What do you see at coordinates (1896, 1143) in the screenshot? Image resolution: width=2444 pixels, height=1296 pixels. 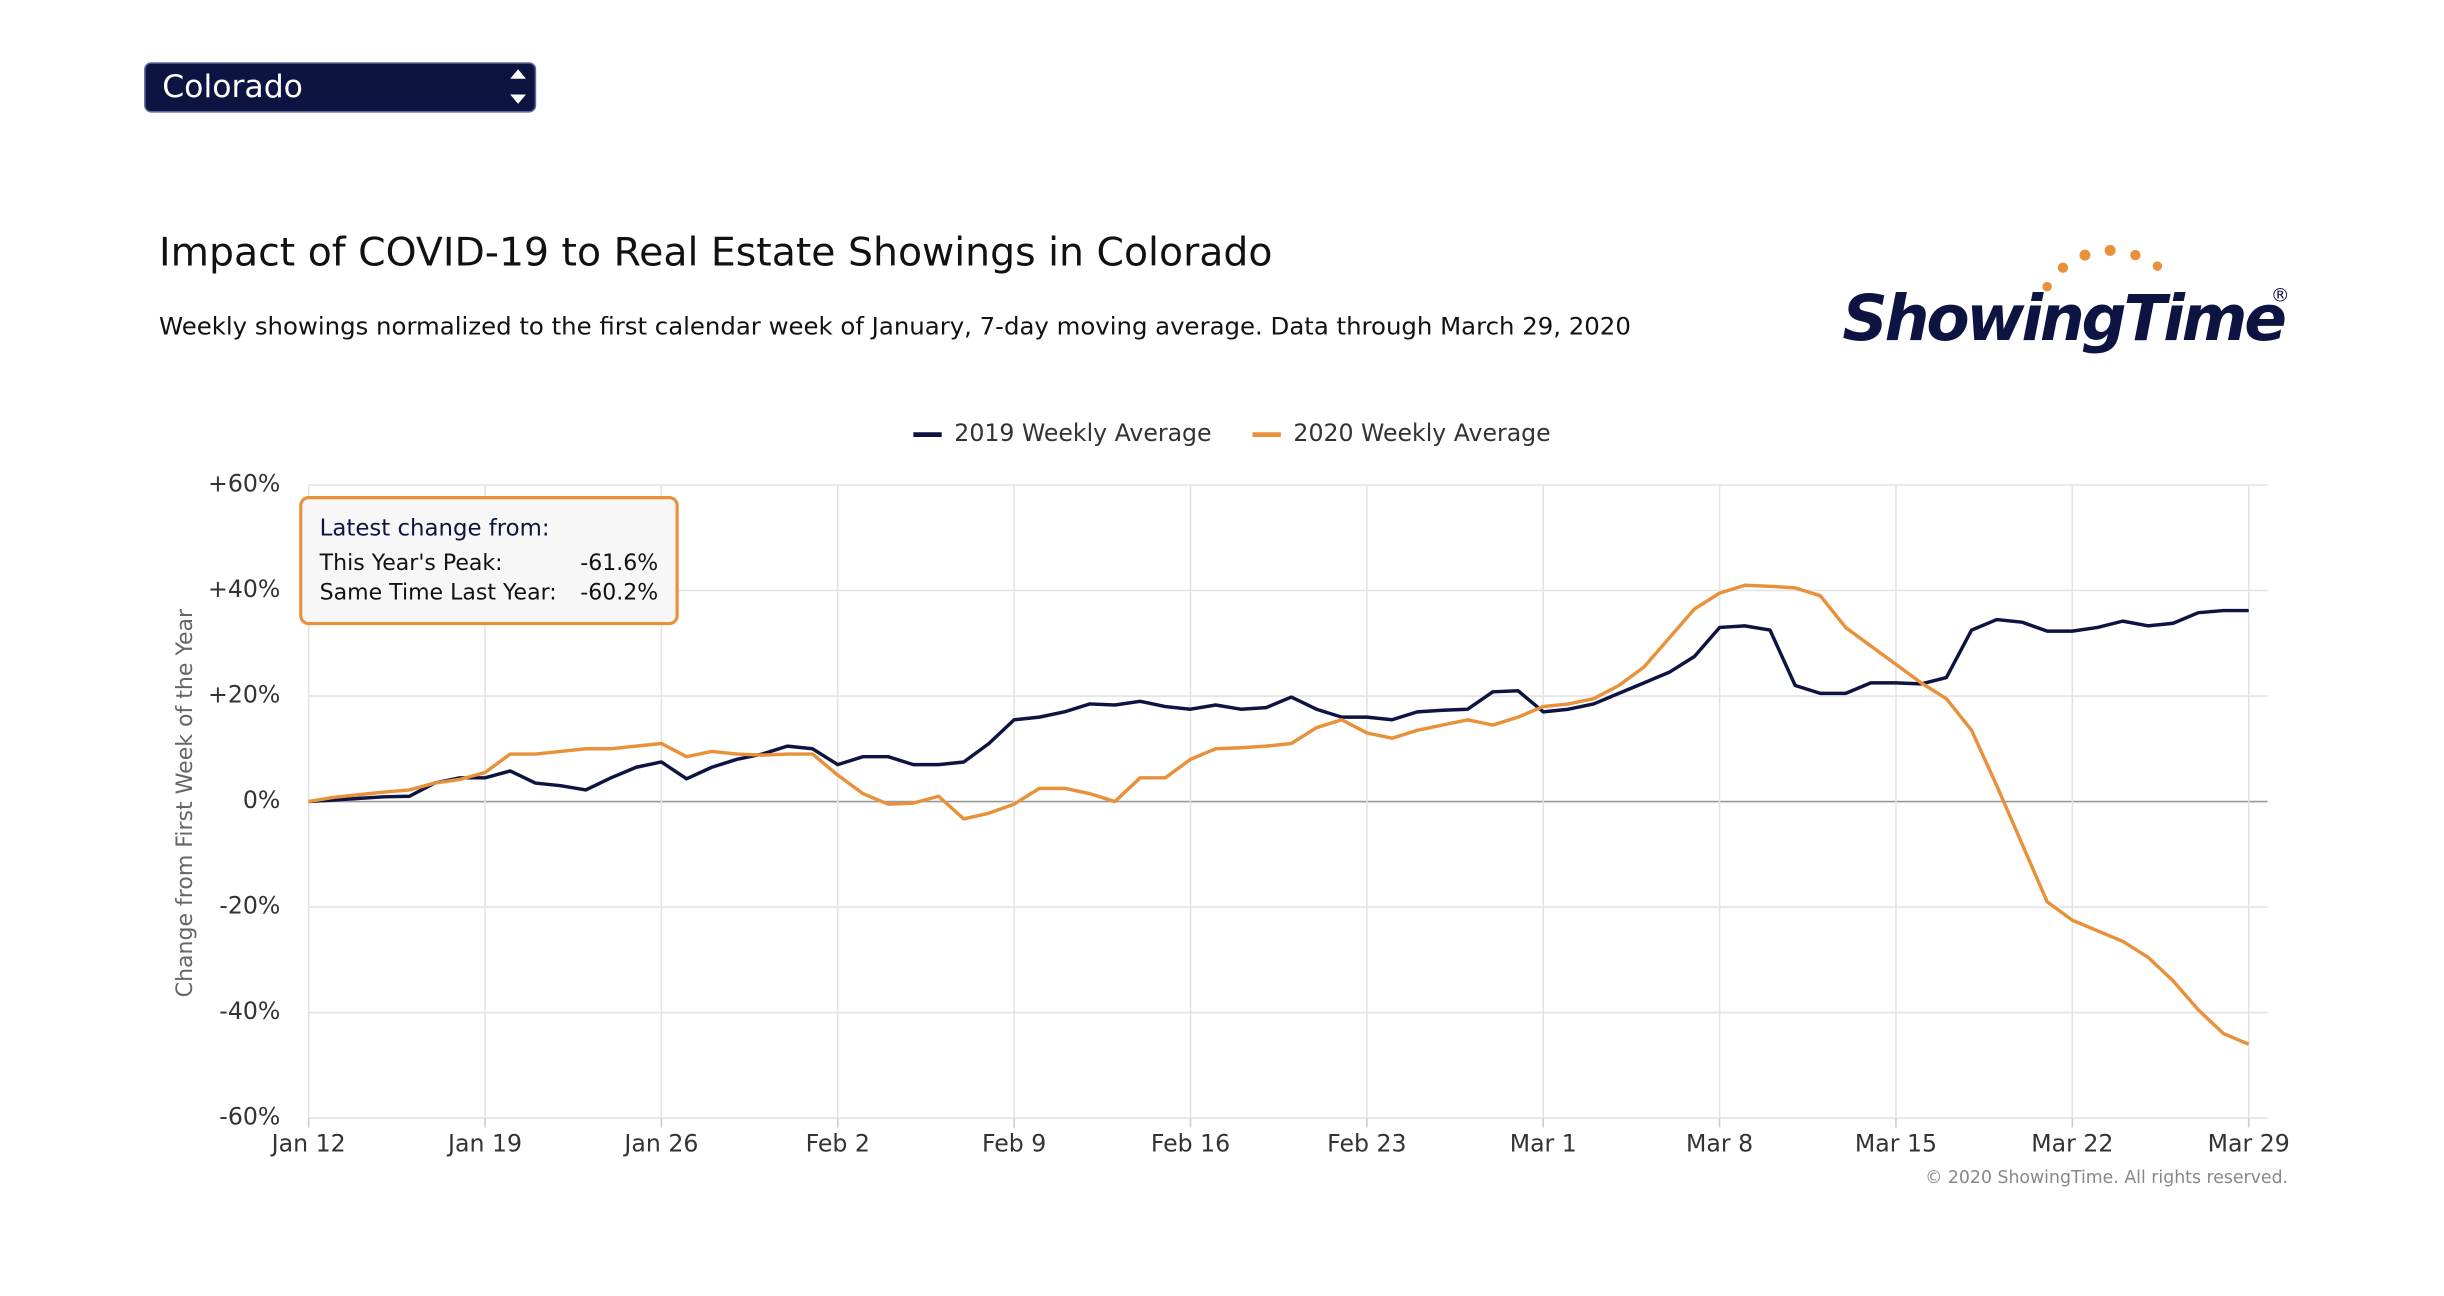 I see `x-tick-label: Mar 15` at bounding box center [1896, 1143].